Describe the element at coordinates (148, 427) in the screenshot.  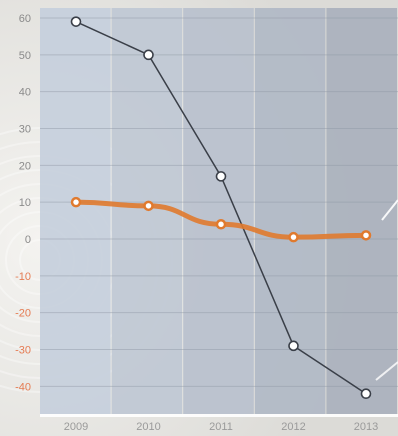
I see `x-tick-label: 2010` at that location.